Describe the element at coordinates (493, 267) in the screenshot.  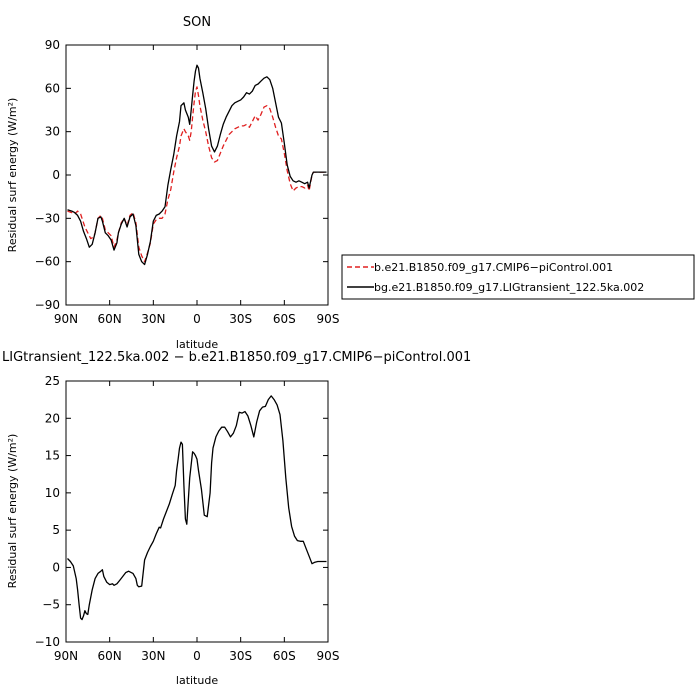
I see `legend-label-picontrol: b.e21.B1850.f09_g17.CMIP6−piControl.001` at that location.